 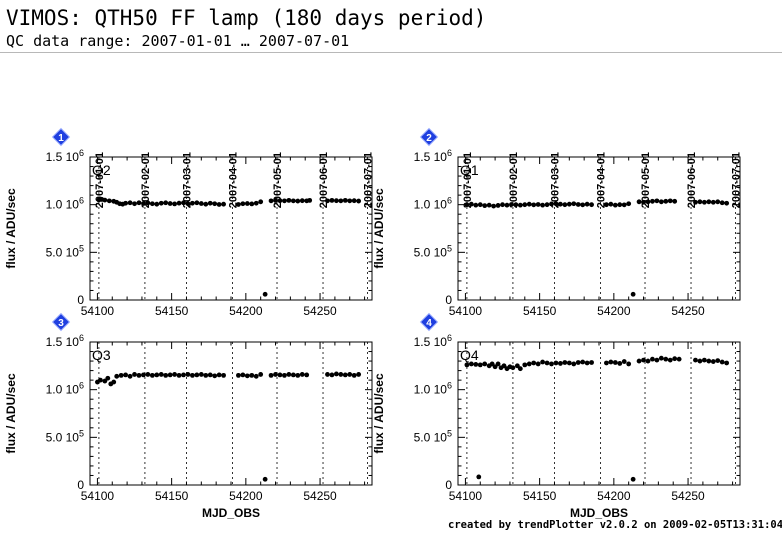 I want to click on x-axis-label: MJD_OBS, so click(x=231, y=513).